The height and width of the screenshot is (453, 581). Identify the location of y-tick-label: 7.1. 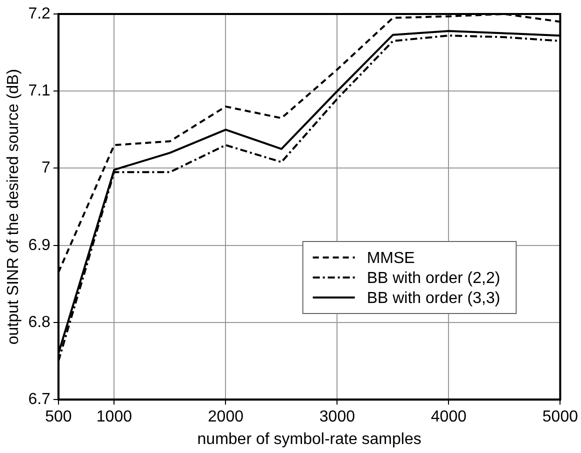
(39, 91).